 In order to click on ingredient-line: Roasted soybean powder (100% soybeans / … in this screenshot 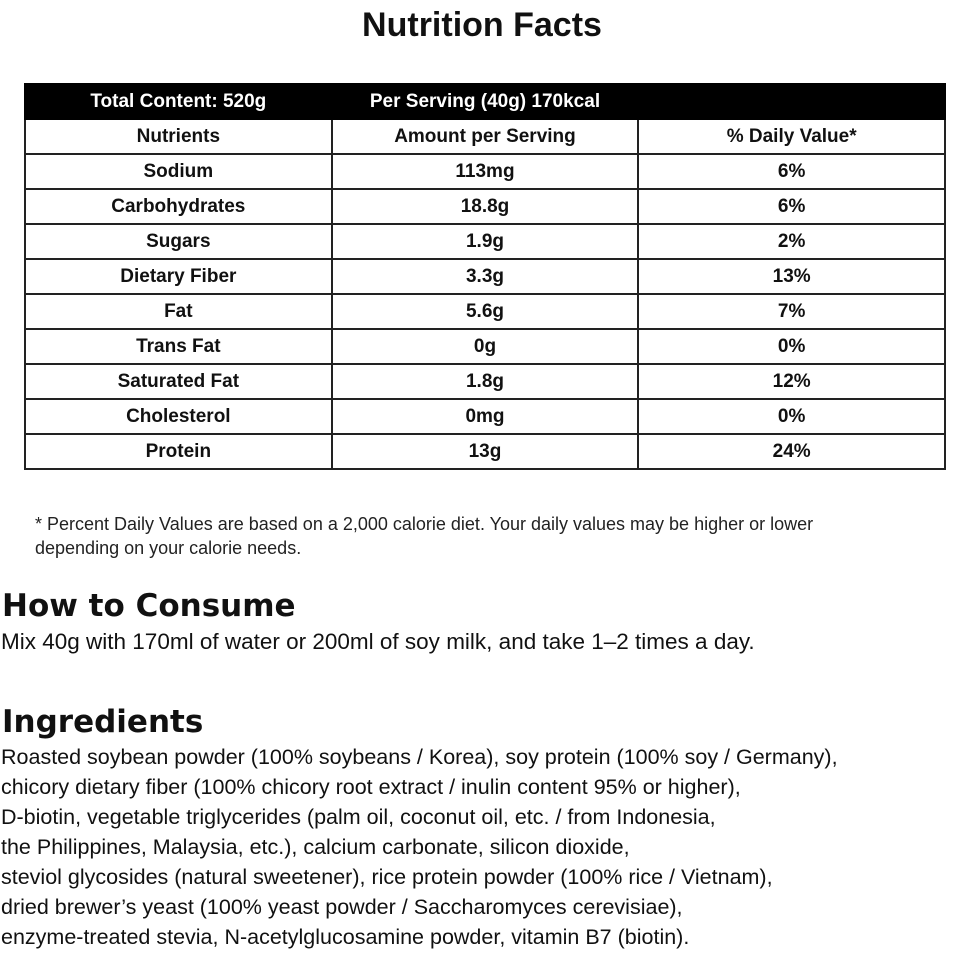, I will do `click(419, 757)`.